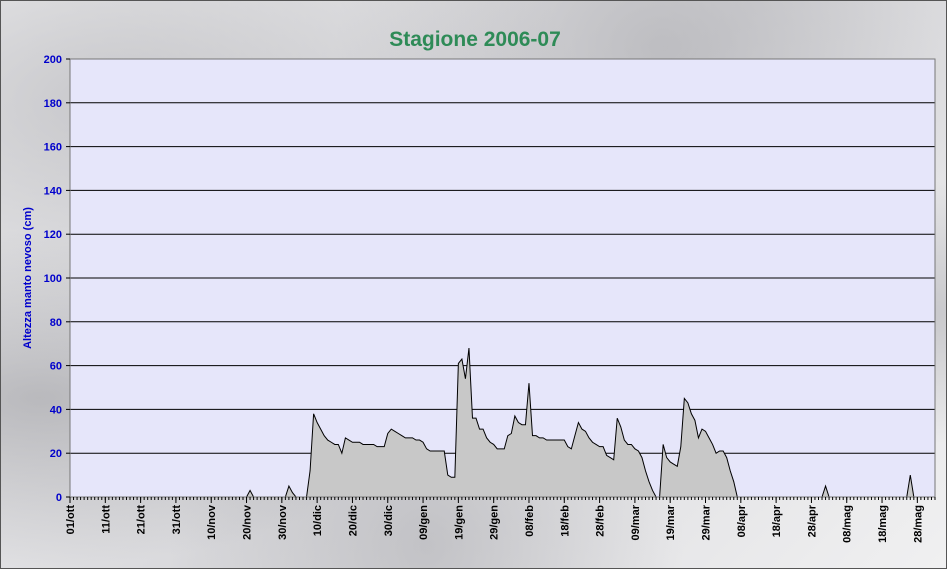 This screenshot has height=569, width=947. Describe the element at coordinates (53, 191) in the screenshot. I see `y-tick-label: 140` at that location.